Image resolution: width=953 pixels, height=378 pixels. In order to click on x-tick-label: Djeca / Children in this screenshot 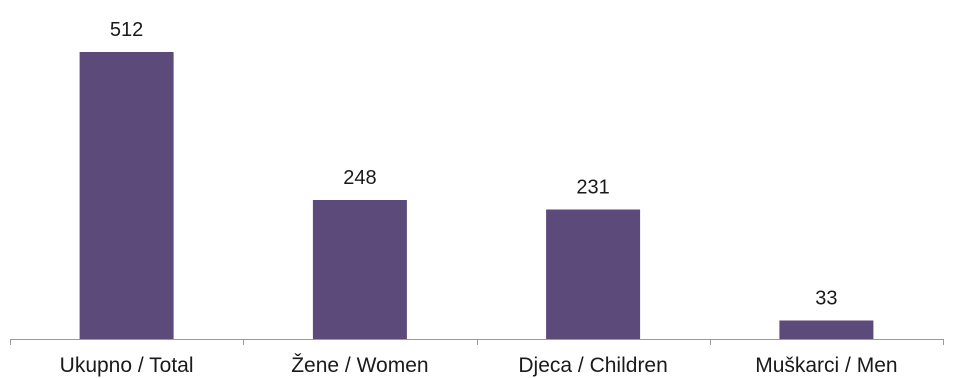, I will do `click(592, 365)`.